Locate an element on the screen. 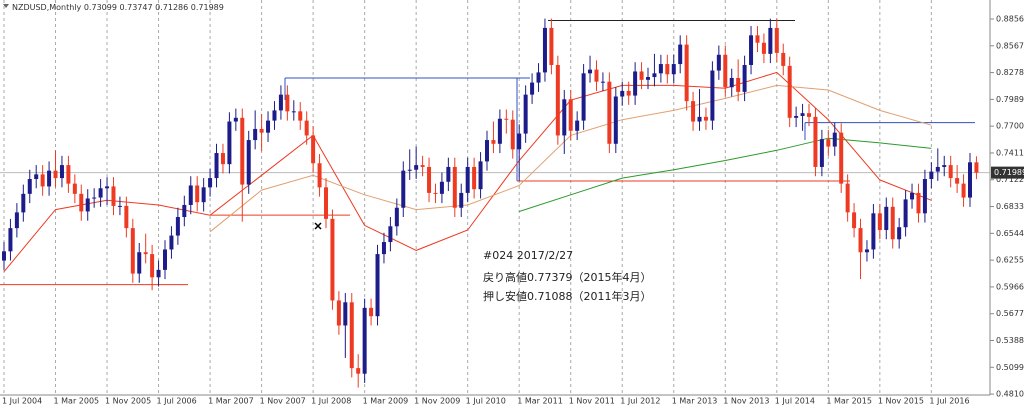  annotation: #024 2017/2/27 is located at coordinates (528, 255).